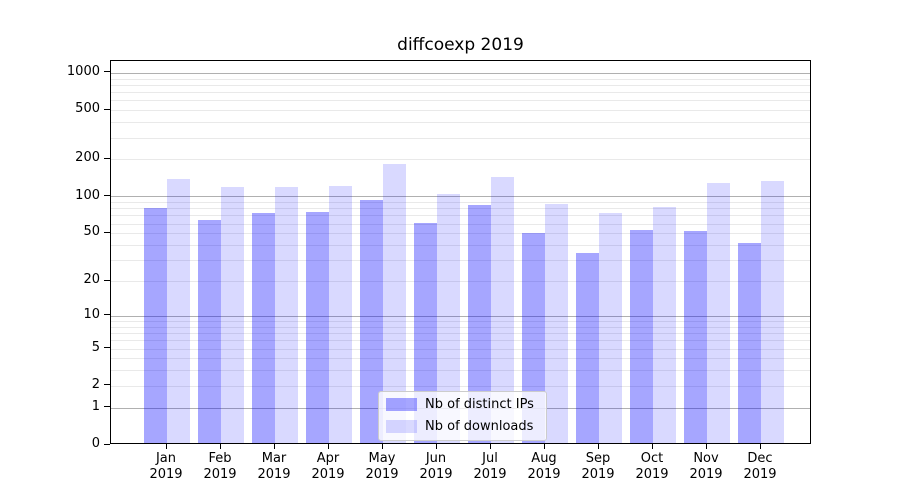 The image size is (900, 500). I want to click on x-tick-month: Feb, so click(220, 458).